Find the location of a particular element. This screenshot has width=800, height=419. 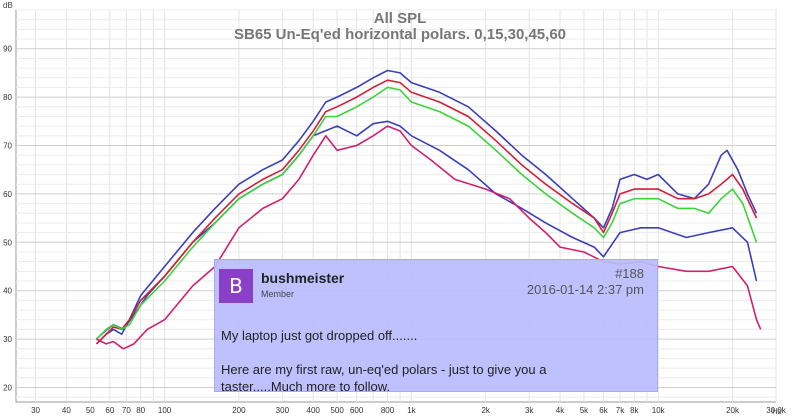

x-tick-label: 4k is located at coordinates (560, 410).